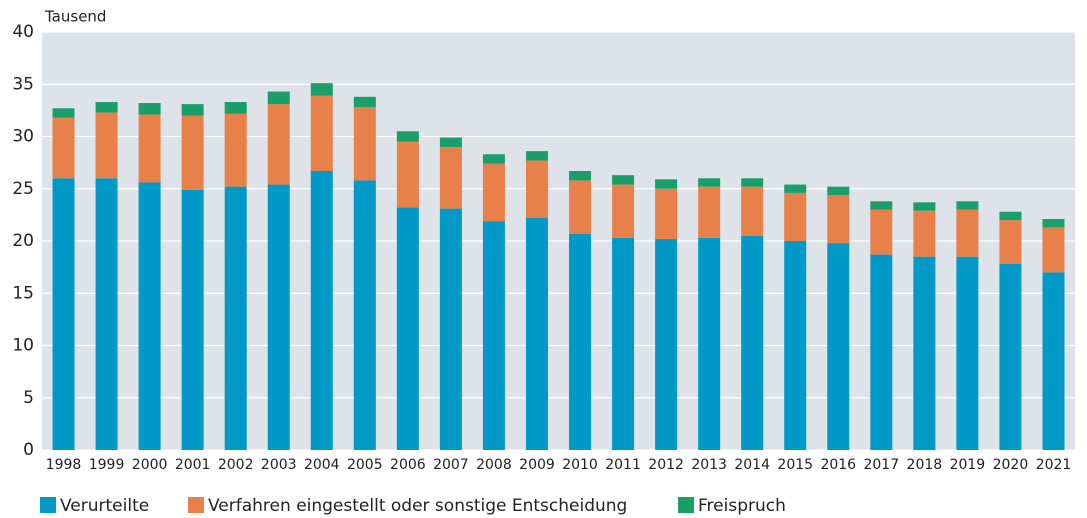  Describe the element at coordinates (193, 465) in the screenshot. I see `x-tick-label: 2001` at that location.